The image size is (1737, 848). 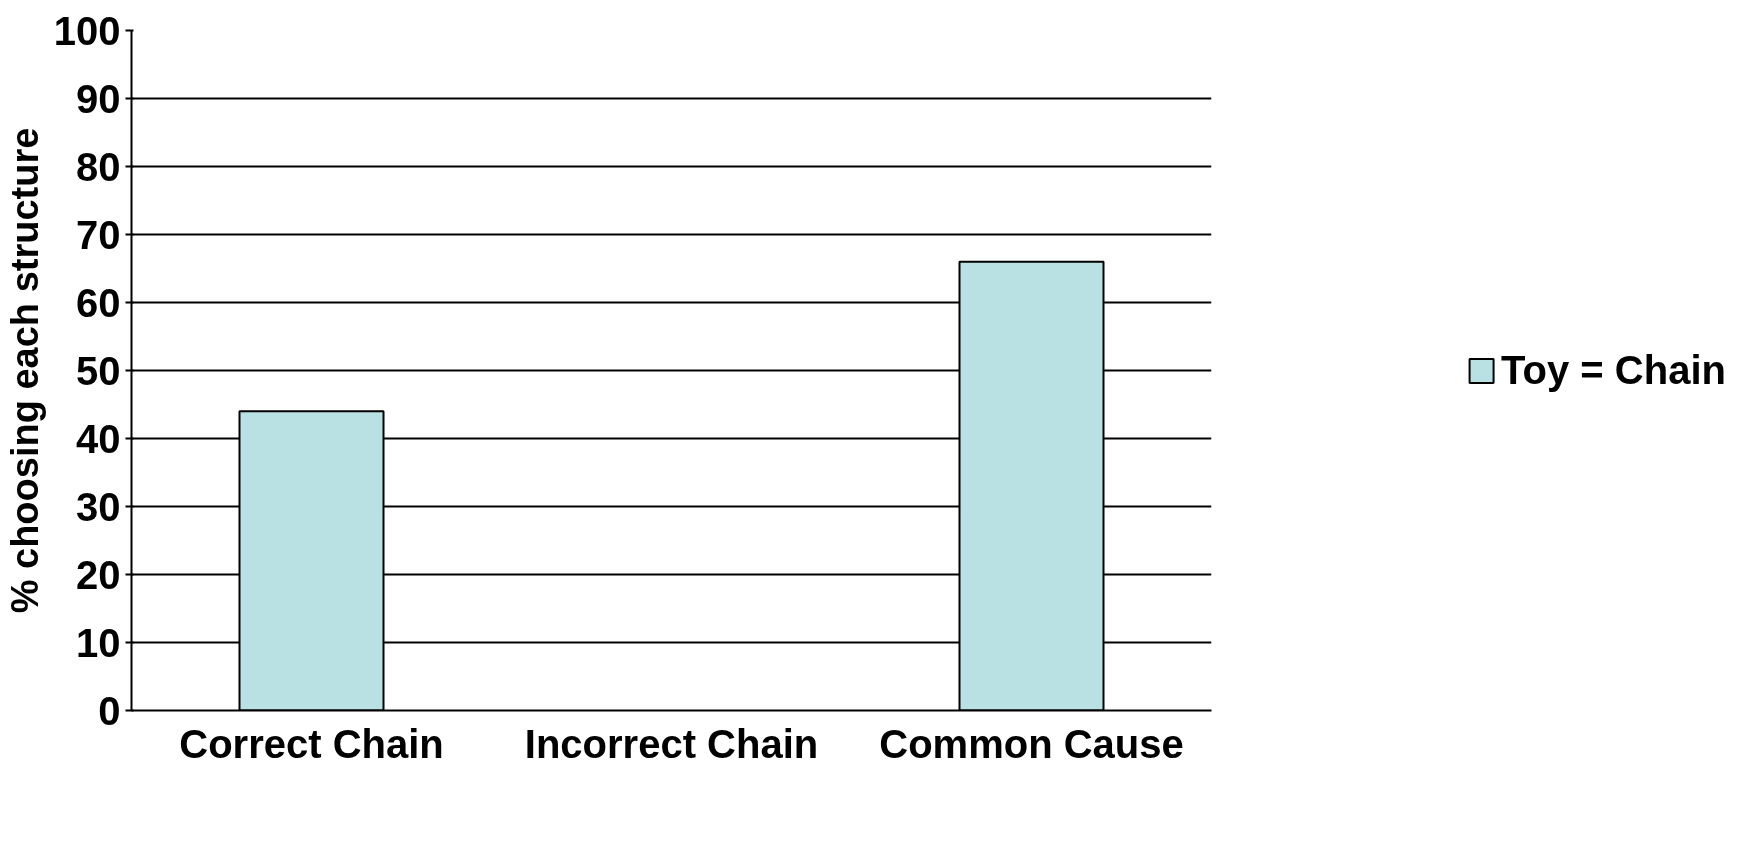 What do you see at coordinates (98, 302) in the screenshot?
I see `y-tick-label: 60` at bounding box center [98, 302].